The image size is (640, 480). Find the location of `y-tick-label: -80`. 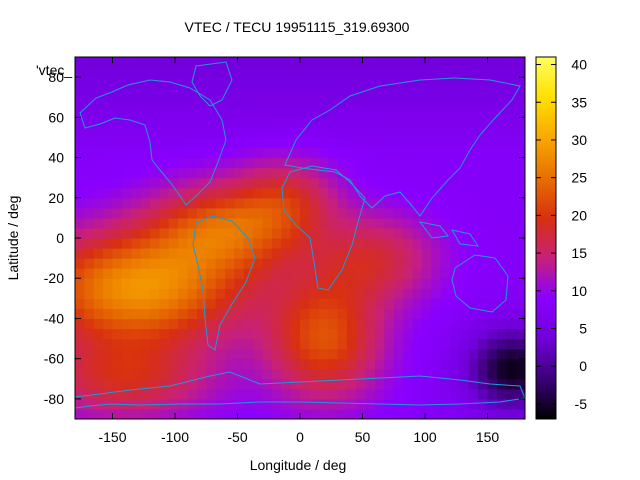

y-tick-label: -80 is located at coordinates (54, 399).